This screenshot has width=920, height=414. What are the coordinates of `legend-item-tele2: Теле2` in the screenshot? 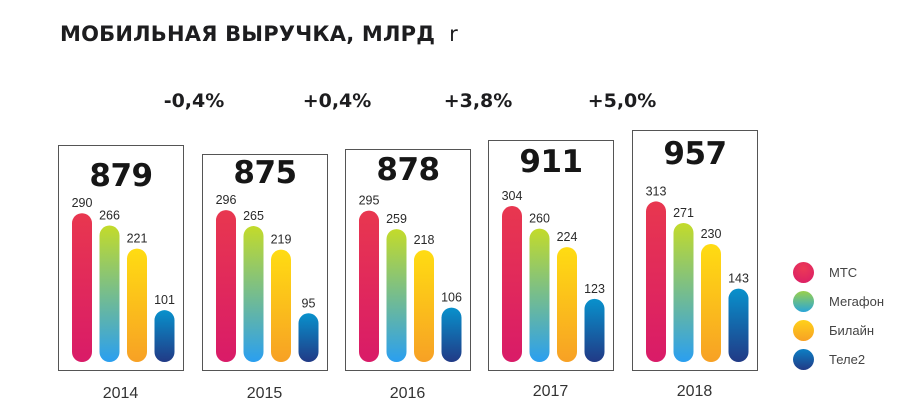 It's located at (838, 359).